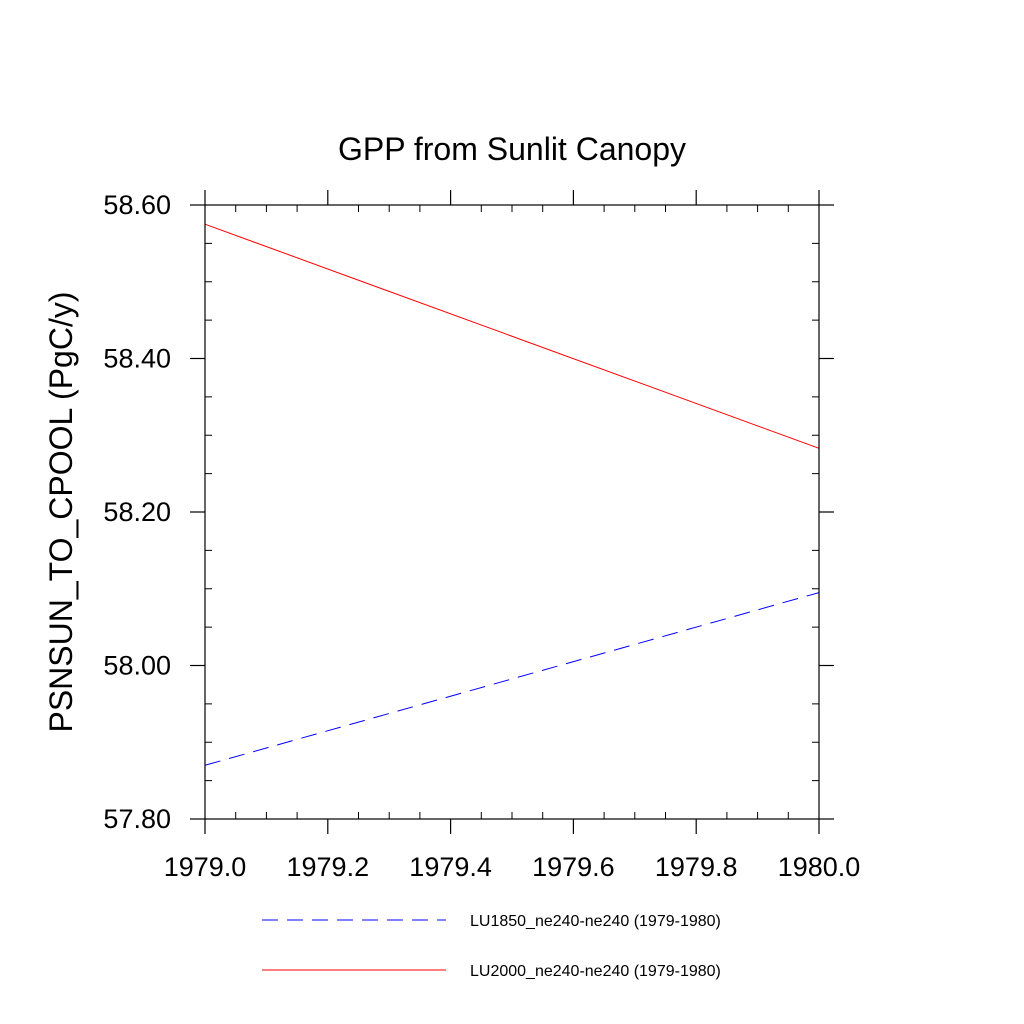 Image resolution: width=1024 pixels, height=1024 pixels. I want to click on y-tick-label: 57.80, so click(137, 819).